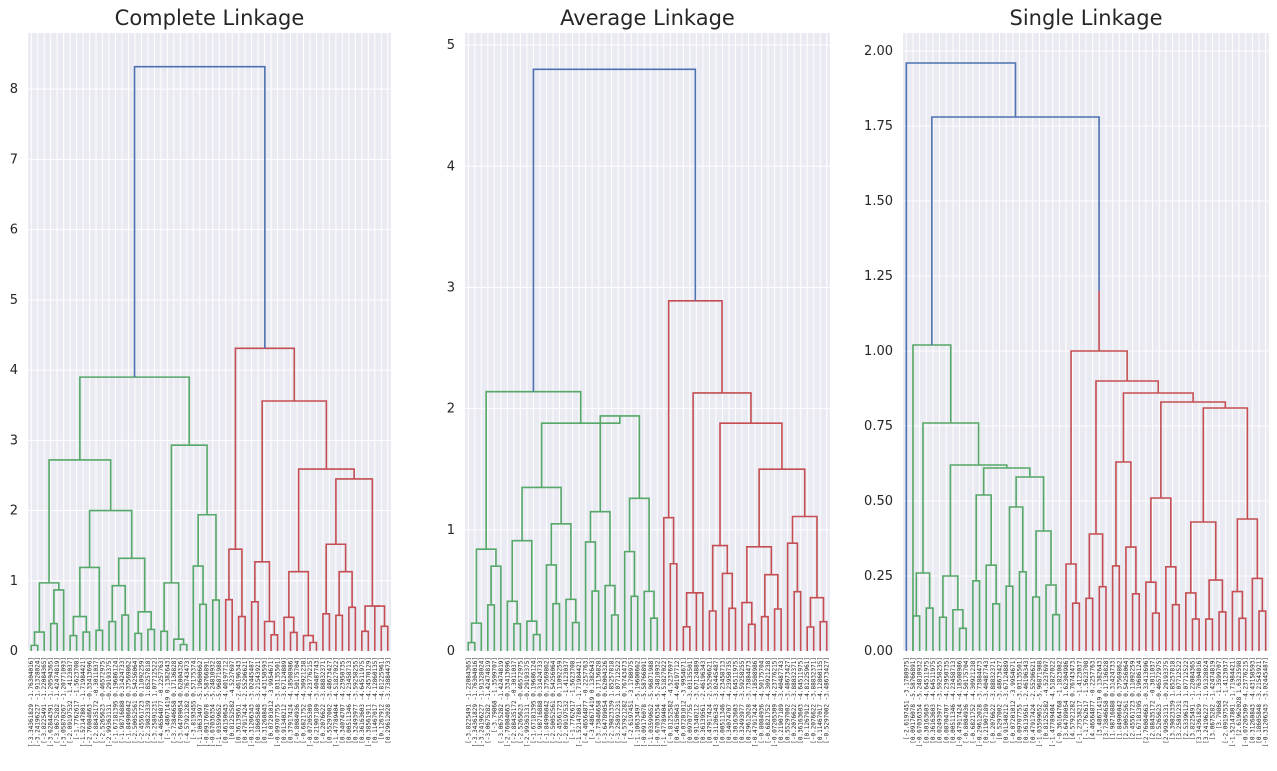 The image size is (1277, 771). I want to click on leaf-label: [2.45561723 0.11092259], so click(1133, 698).